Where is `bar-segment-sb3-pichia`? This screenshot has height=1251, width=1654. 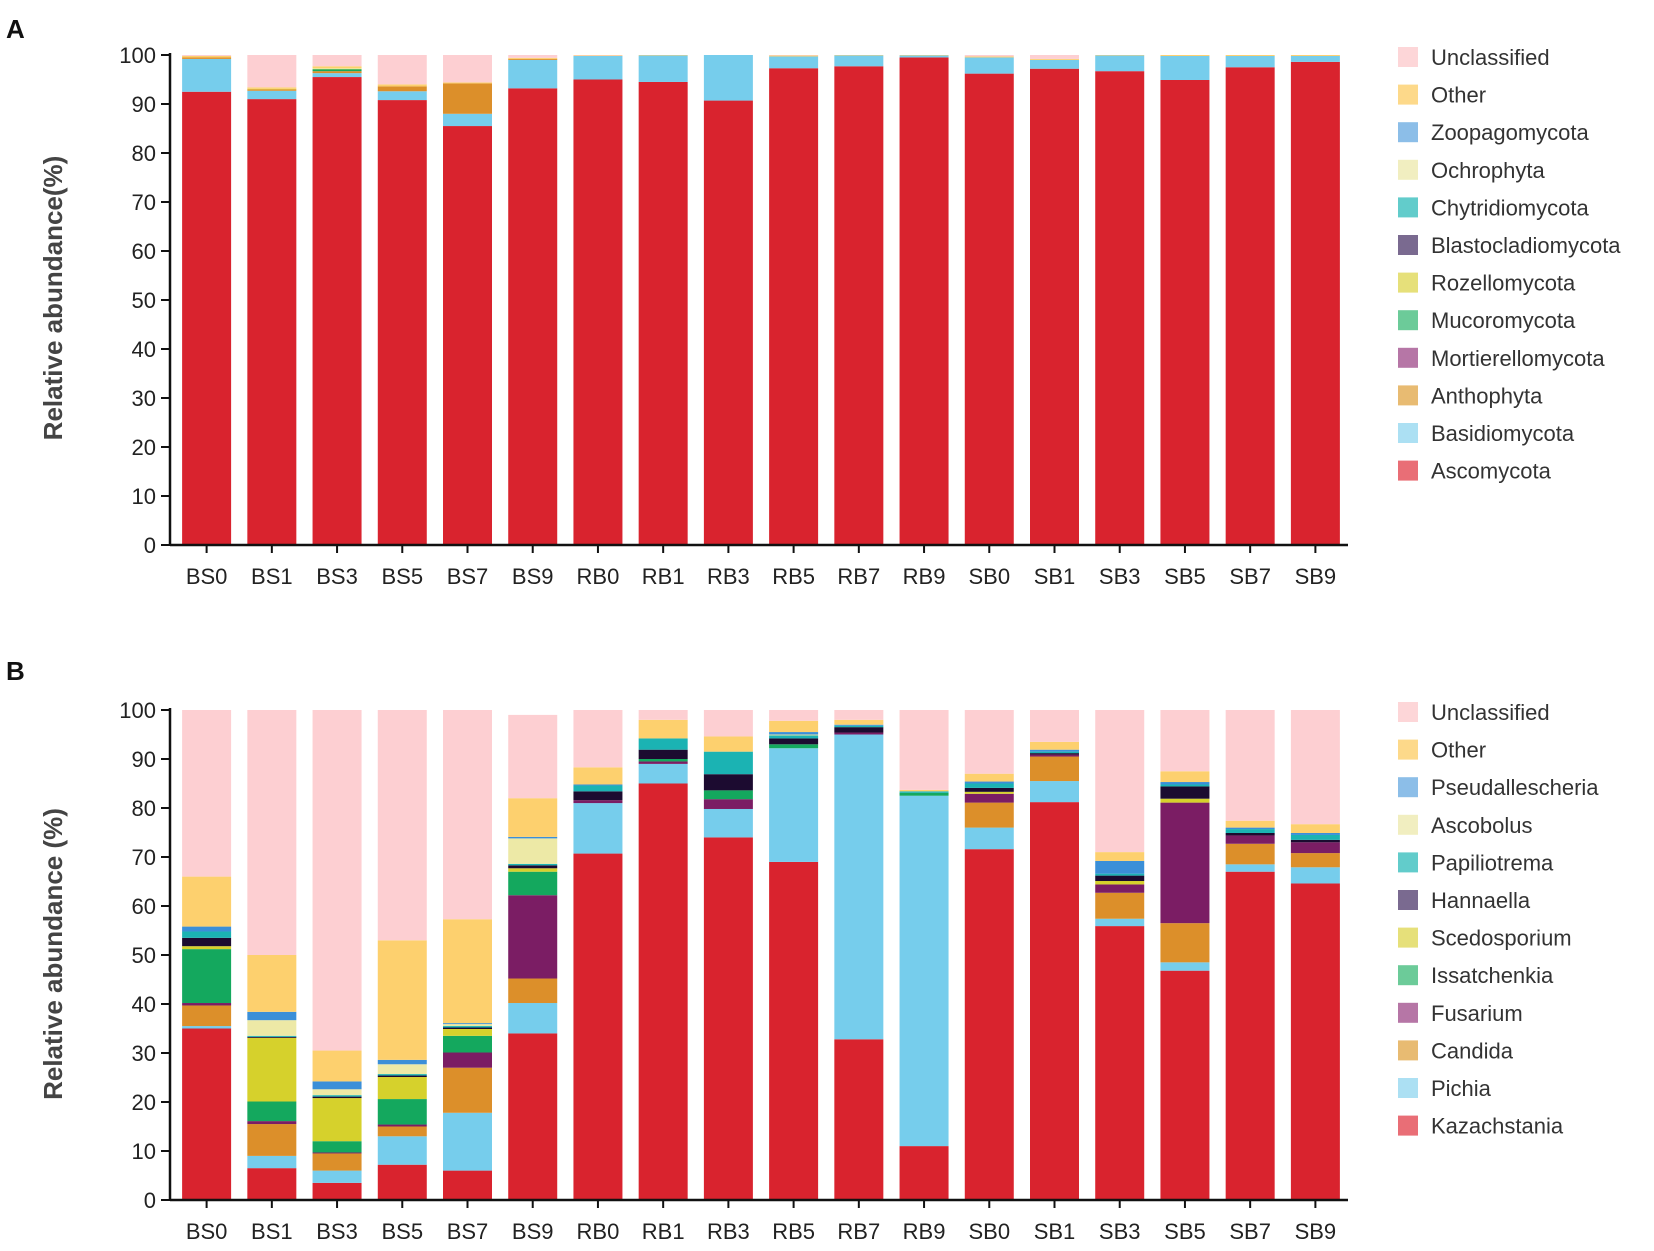
bar-segment-sb3-pichia is located at coordinates (1119, 922).